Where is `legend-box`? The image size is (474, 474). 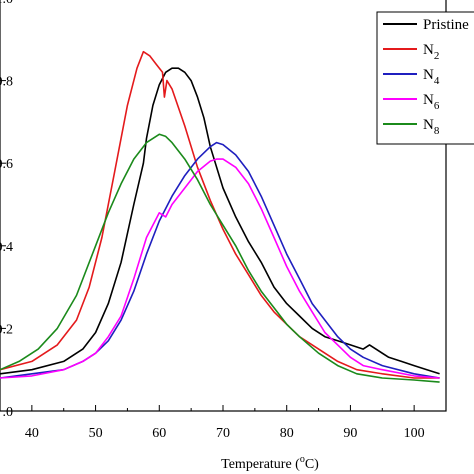 legend-box is located at coordinates (425, 78).